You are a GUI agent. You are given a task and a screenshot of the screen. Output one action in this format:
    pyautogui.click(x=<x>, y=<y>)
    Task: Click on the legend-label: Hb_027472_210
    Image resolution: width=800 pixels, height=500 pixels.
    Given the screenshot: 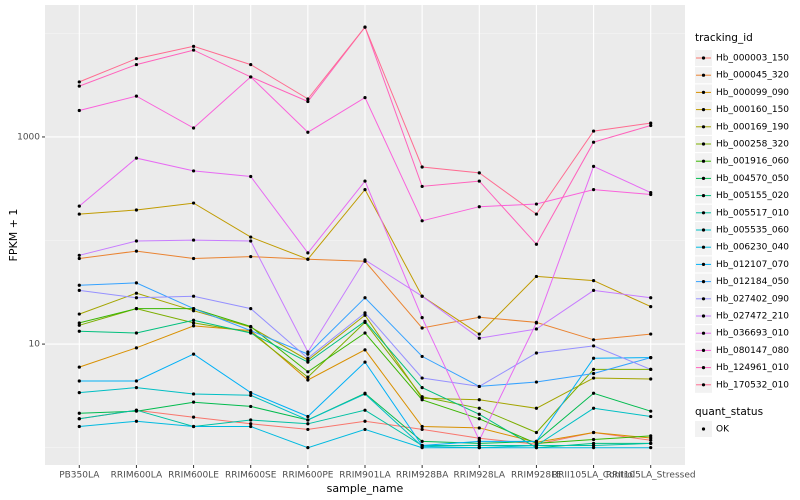 What is the action you would take?
    pyautogui.click(x=752, y=317)
    